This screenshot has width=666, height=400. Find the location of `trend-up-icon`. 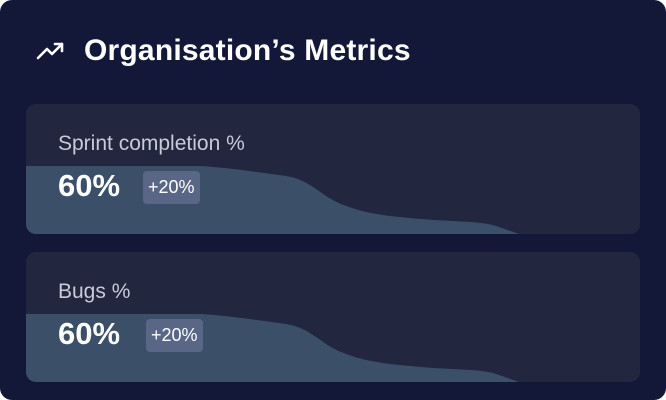

trend-up-icon is located at coordinates (51, 51).